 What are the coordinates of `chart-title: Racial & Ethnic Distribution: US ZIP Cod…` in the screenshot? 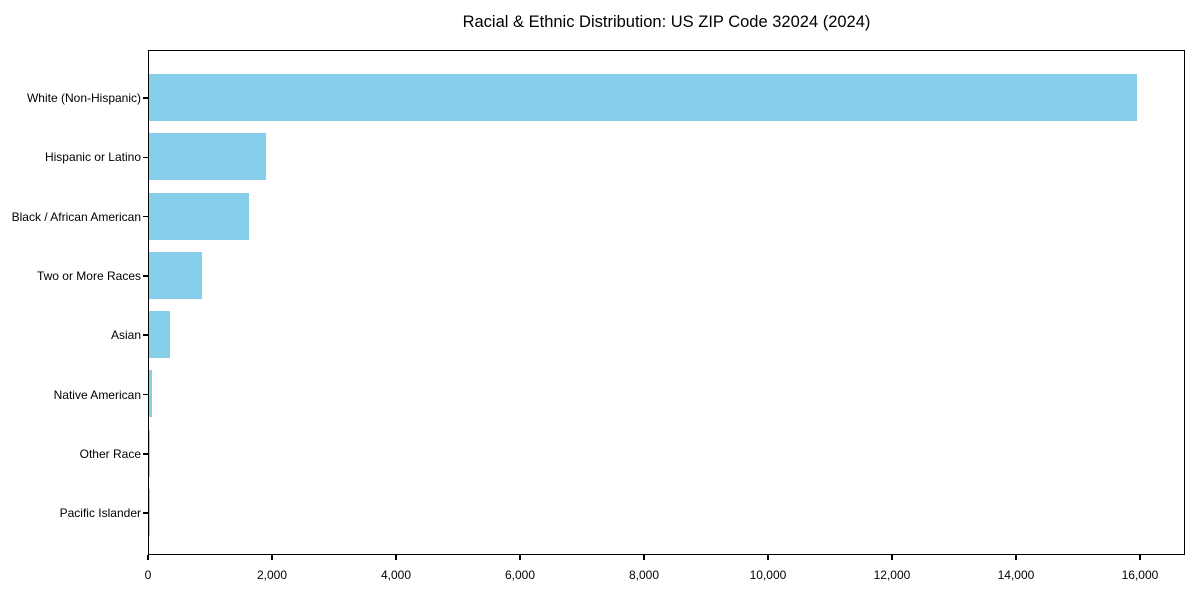 It's located at (666, 22).